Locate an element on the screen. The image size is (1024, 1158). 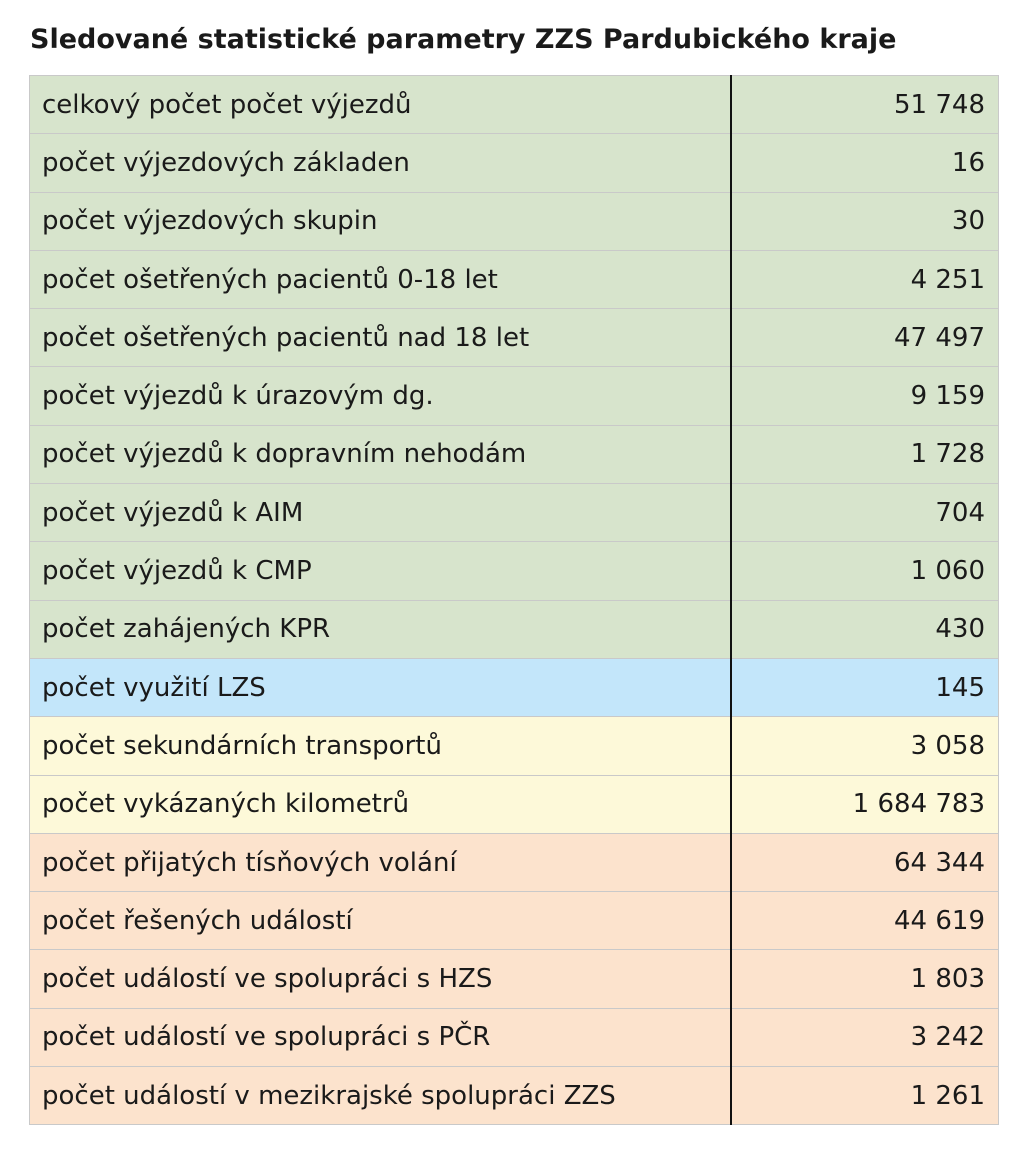
row-value: 1 684 783 is located at coordinates (865, 804).